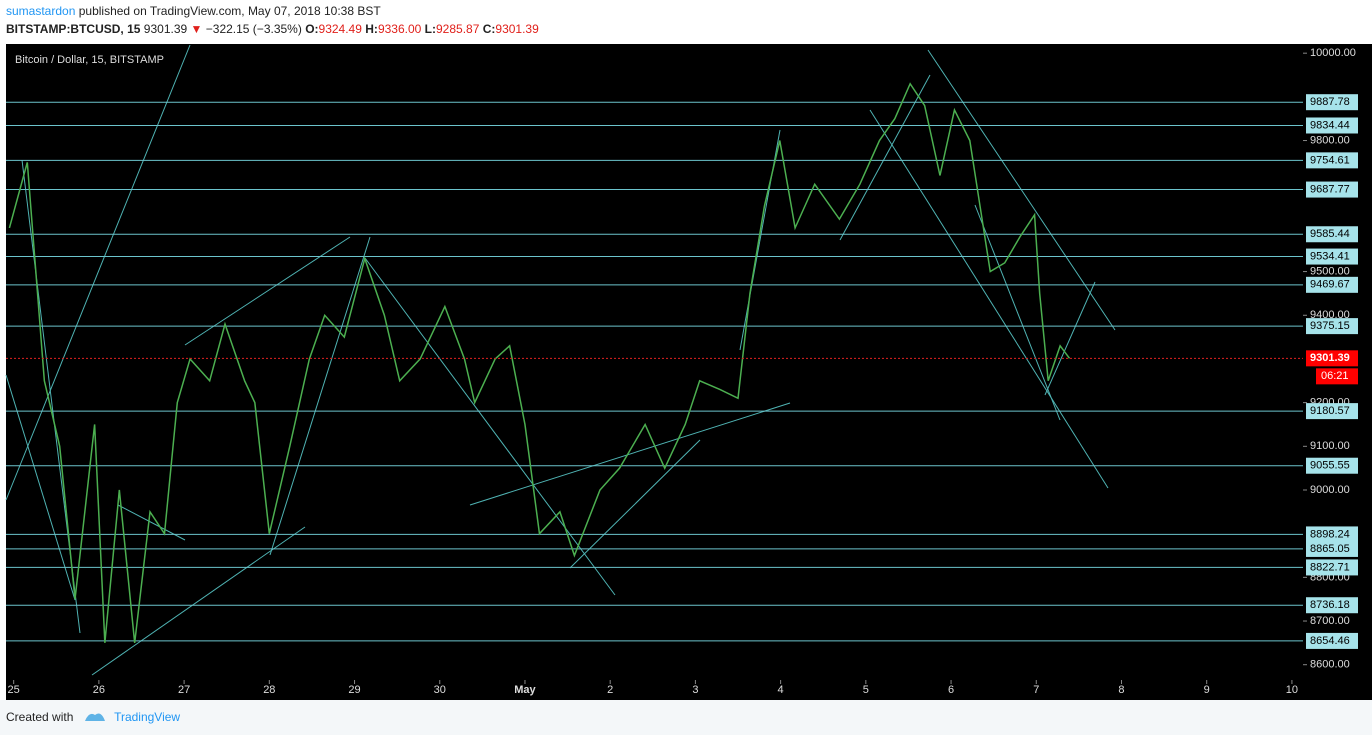 This screenshot has height=735, width=1372. I want to click on x-tick-label: 2, so click(610, 690).